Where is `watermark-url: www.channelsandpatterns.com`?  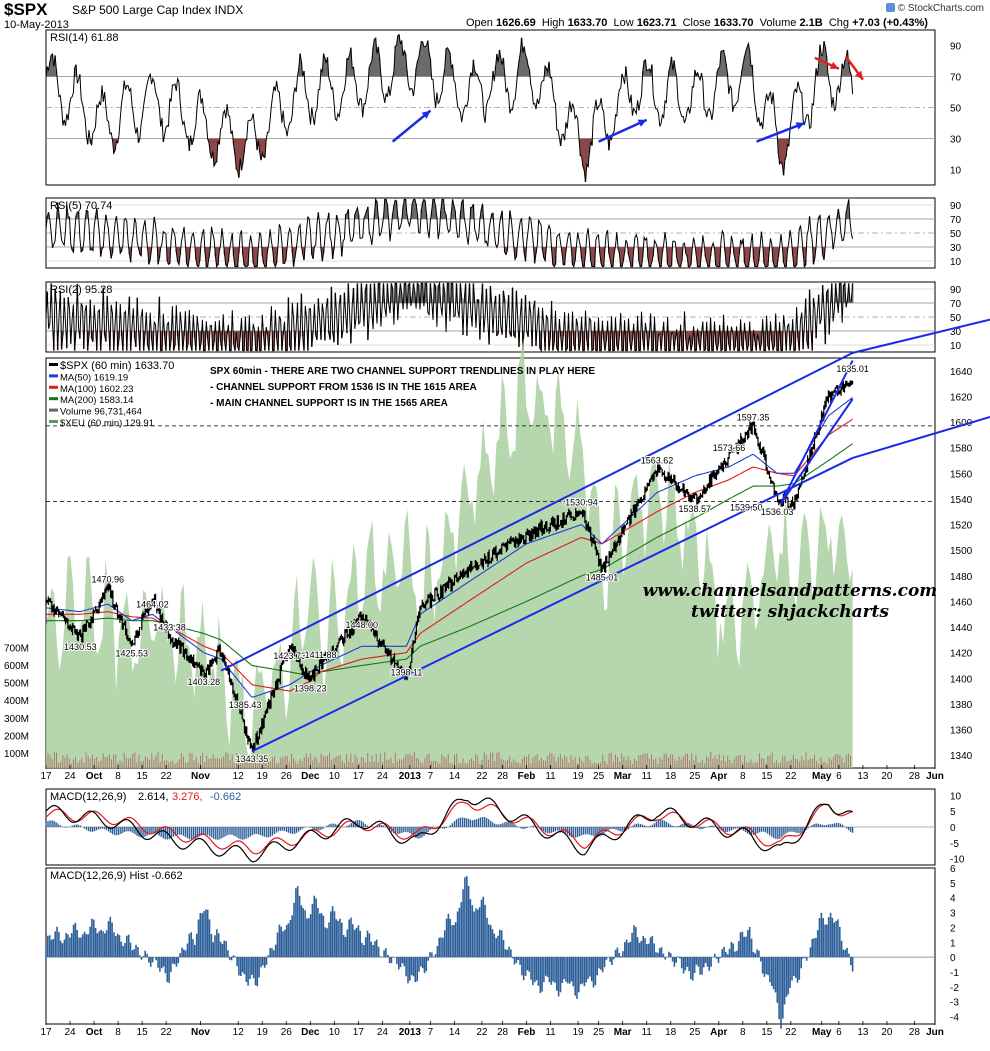
watermark-url: www.channelsandpatterns.com is located at coordinates (790, 591).